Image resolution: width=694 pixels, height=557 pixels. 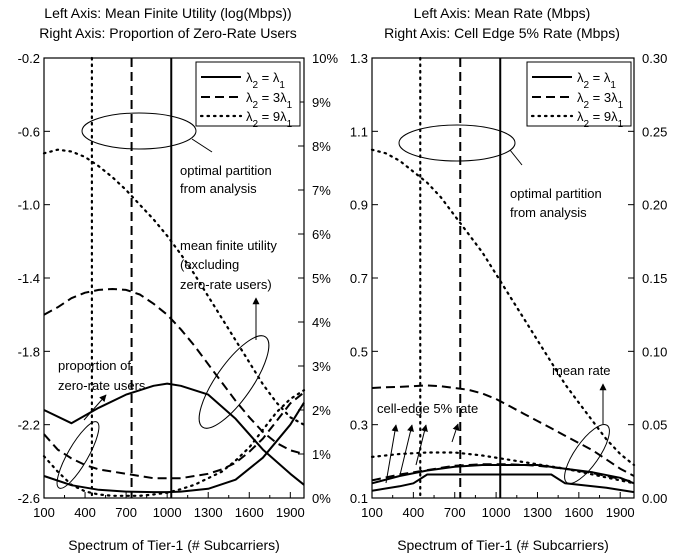 I want to click on left-ann-optimal-1: optimal partition, so click(x=226, y=170).